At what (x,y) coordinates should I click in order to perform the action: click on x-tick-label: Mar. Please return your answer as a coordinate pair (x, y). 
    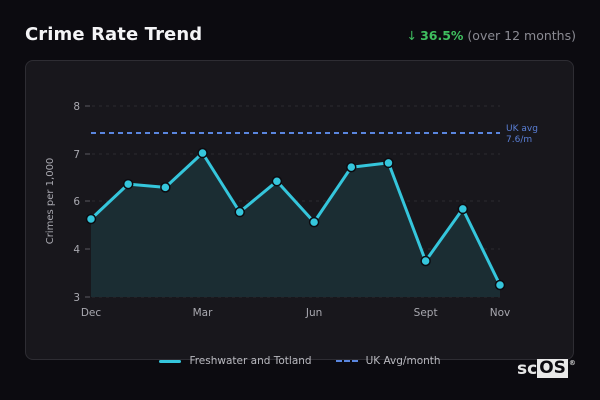
    Looking at the image, I should click on (203, 313).